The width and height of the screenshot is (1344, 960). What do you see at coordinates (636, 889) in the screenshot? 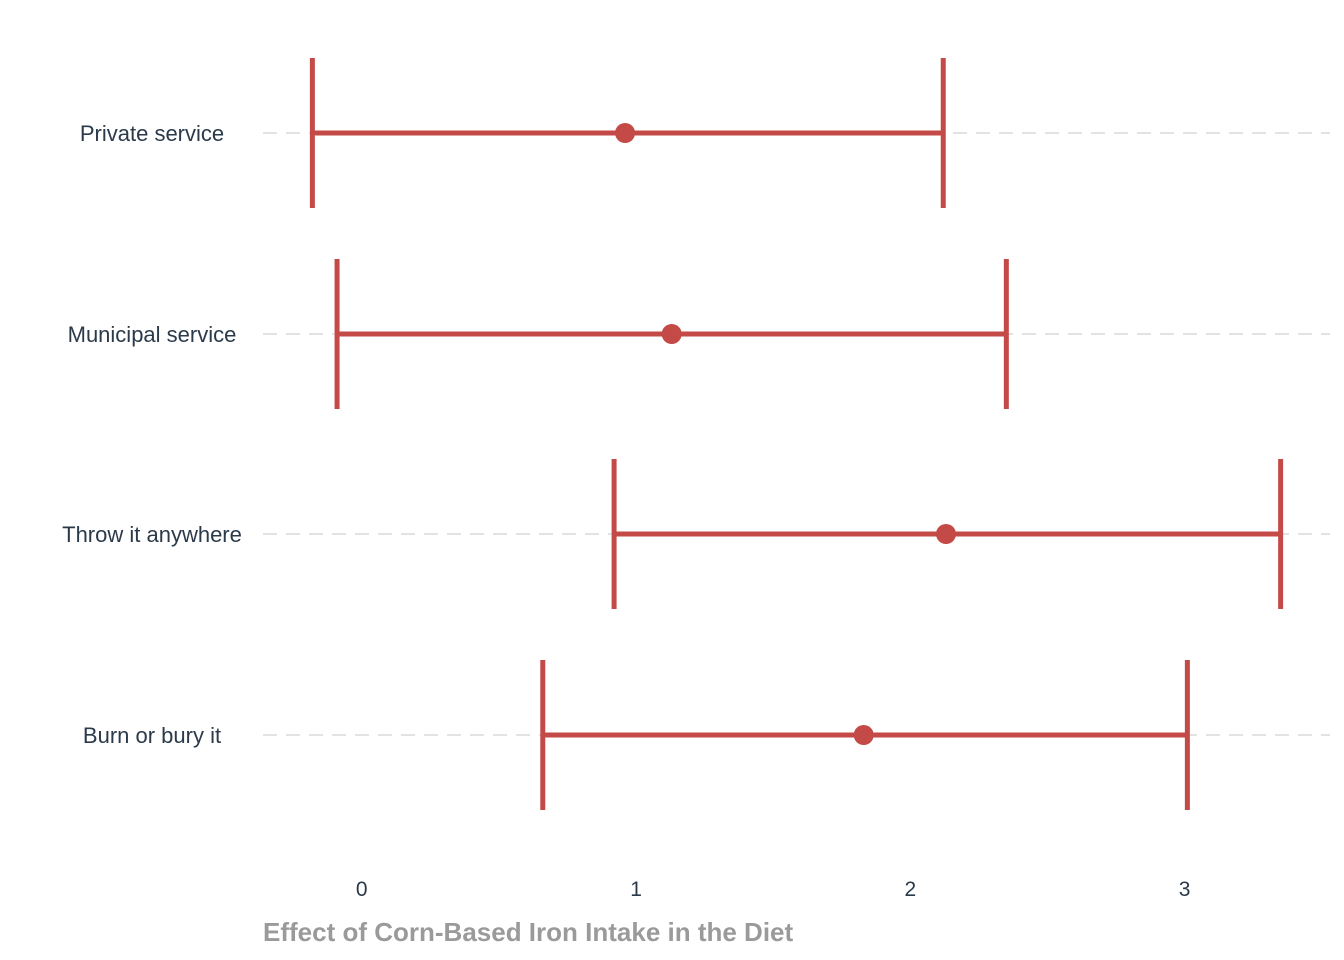
I see `x-tick-label: 1` at bounding box center [636, 889].